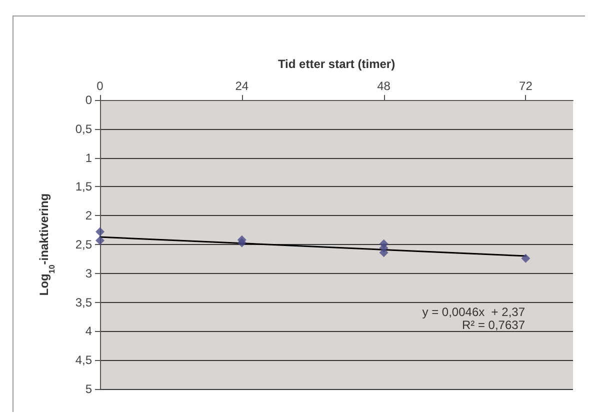 The width and height of the screenshot is (593, 420). I want to click on y-tick-label: 0,5, so click(83, 129).